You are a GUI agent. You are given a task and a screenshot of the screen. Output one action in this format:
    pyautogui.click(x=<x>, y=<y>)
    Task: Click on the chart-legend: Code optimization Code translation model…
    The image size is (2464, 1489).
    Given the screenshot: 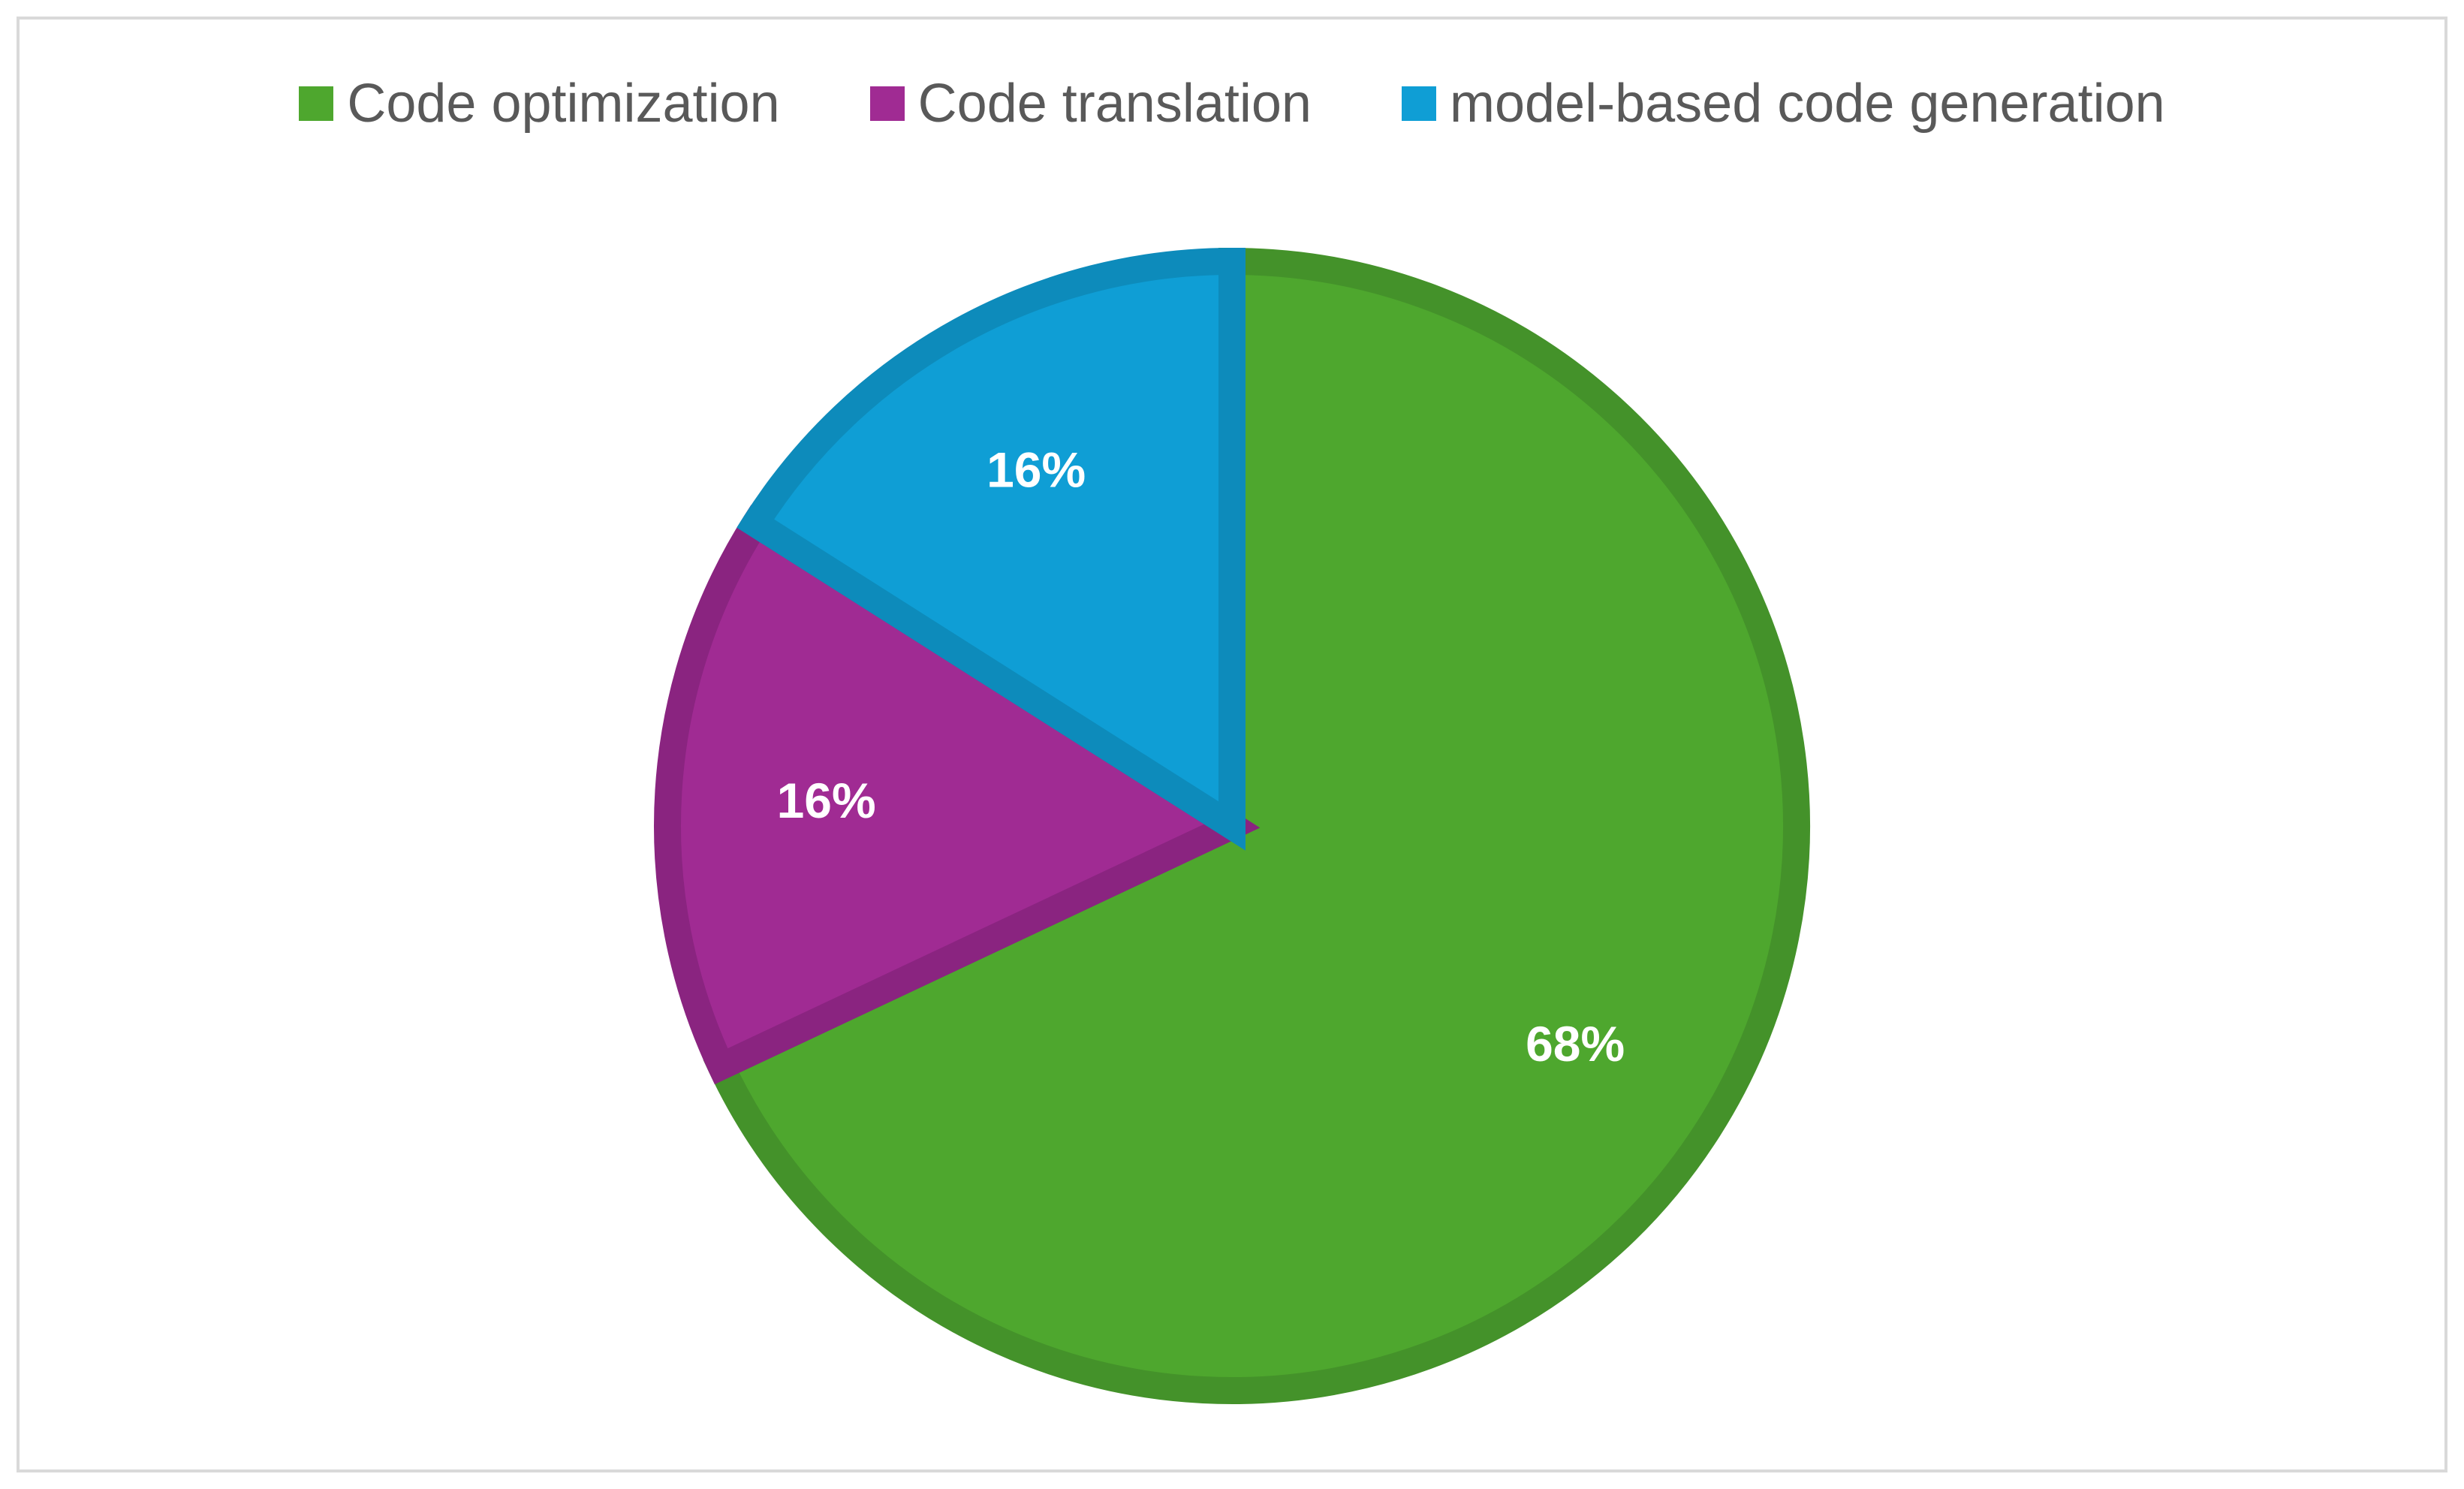 What is the action you would take?
    pyautogui.click(x=1232, y=104)
    